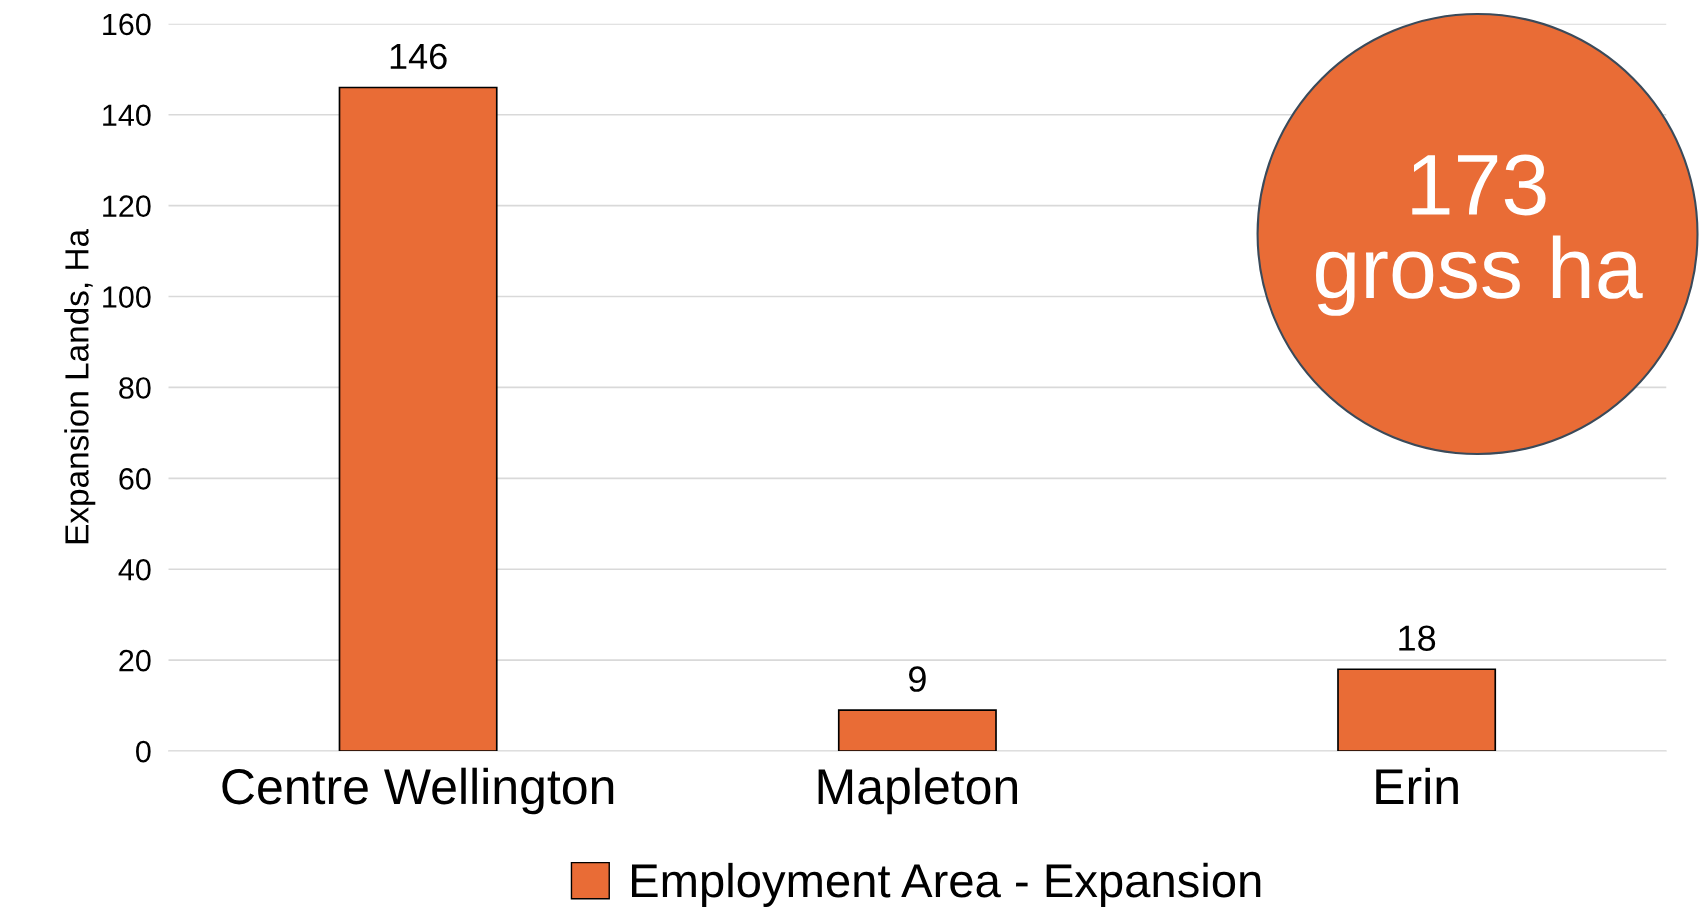 This screenshot has height=917, width=1702. I want to click on y-tick-label: 160, so click(127, 24).